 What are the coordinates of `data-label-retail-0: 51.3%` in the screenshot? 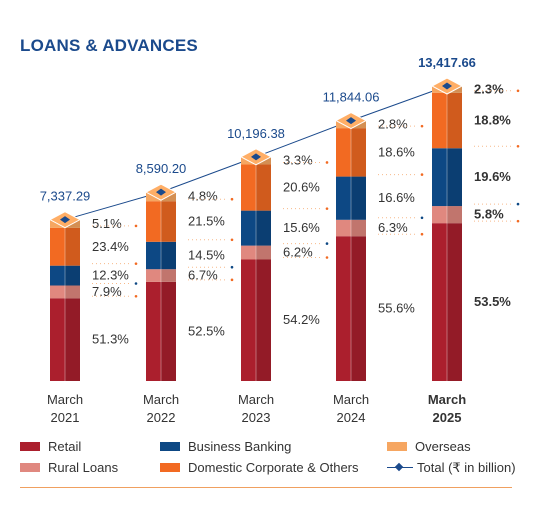 It's located at (110, 339).